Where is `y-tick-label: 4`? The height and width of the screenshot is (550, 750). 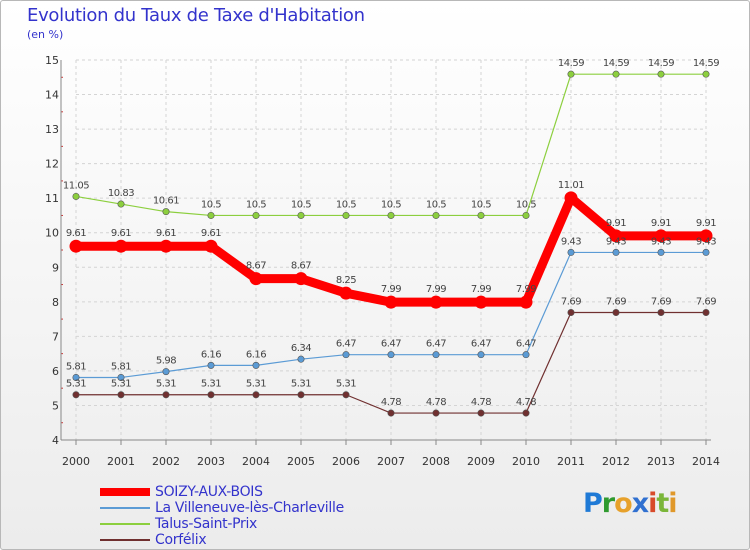
y-tick-label: 4 is located at coordinates (55, 440).